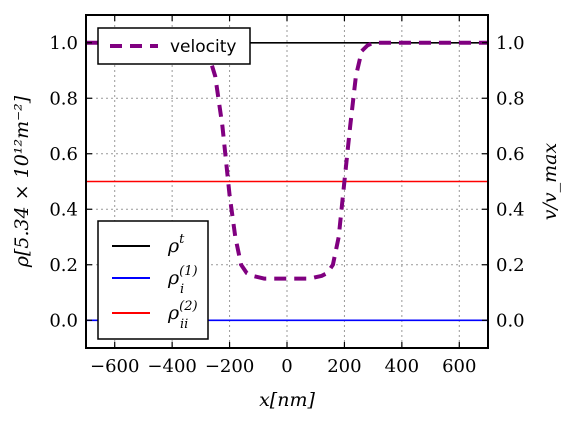 The image size is (576, 426). What do you see at coordinates (203, 47) in the screenshot?
I see `legend-velocity-label: velocity` at bounding box center [203, 47].